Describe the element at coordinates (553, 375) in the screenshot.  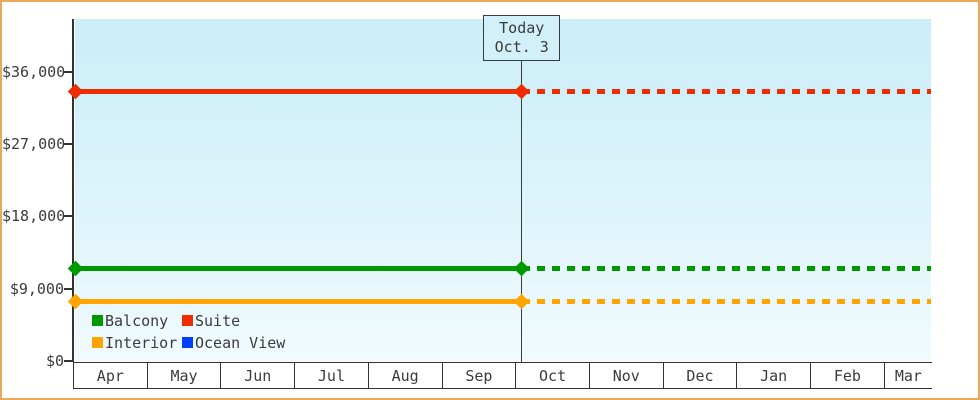
I see `month-cell-oct: Oct` at that location.